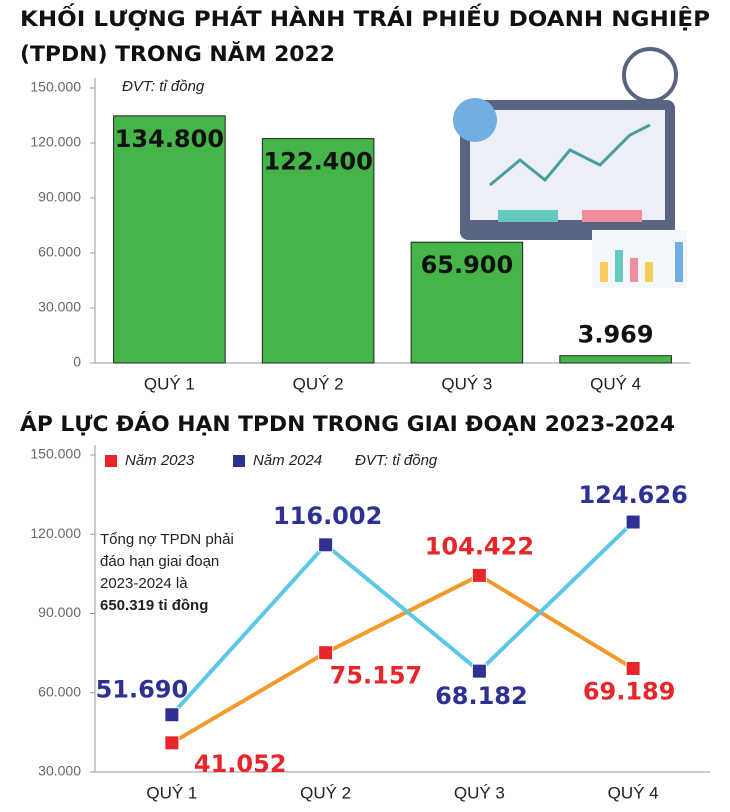 The height and width of the screenshot is (812, 730). I want to click on annotation: 2023-2024 là, so click(144, 583).